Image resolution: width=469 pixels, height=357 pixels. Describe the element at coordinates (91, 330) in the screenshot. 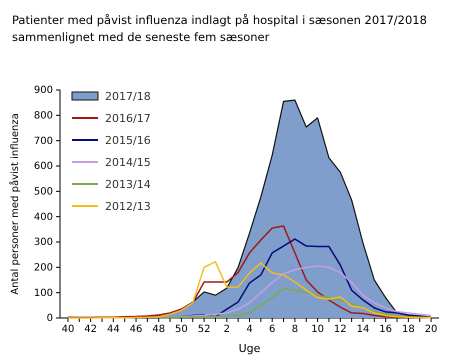

I see `x-tick-label: 42` at that location.